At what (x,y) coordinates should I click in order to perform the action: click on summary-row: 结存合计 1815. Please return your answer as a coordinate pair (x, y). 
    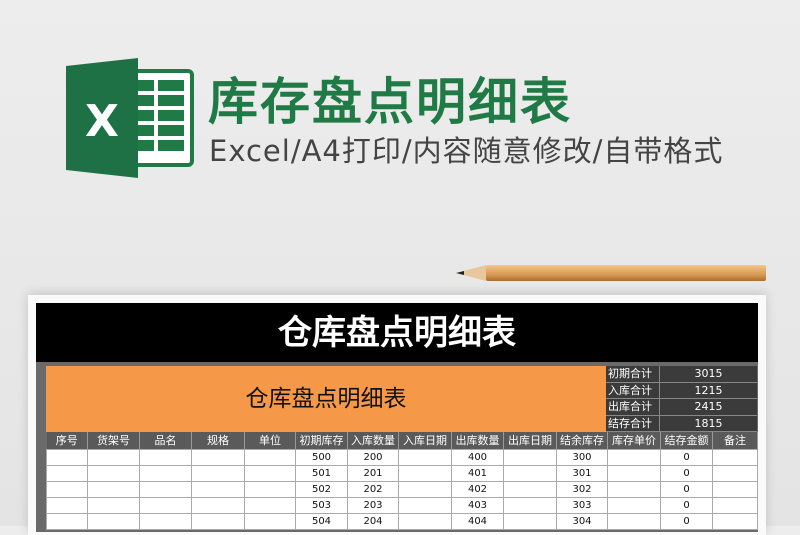
    Looking at the image, I should click on (681, 423).